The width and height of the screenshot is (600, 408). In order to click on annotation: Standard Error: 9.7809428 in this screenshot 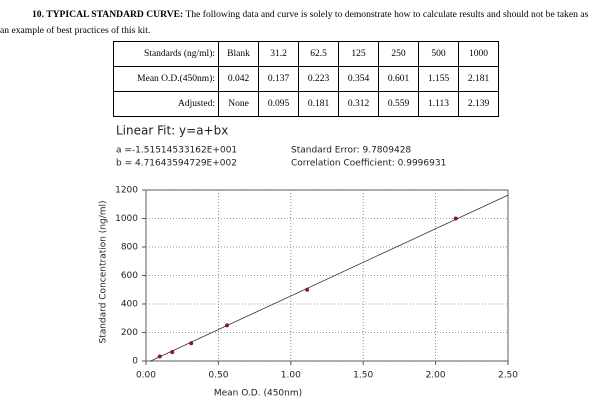, I will do `click(351, 151)`.